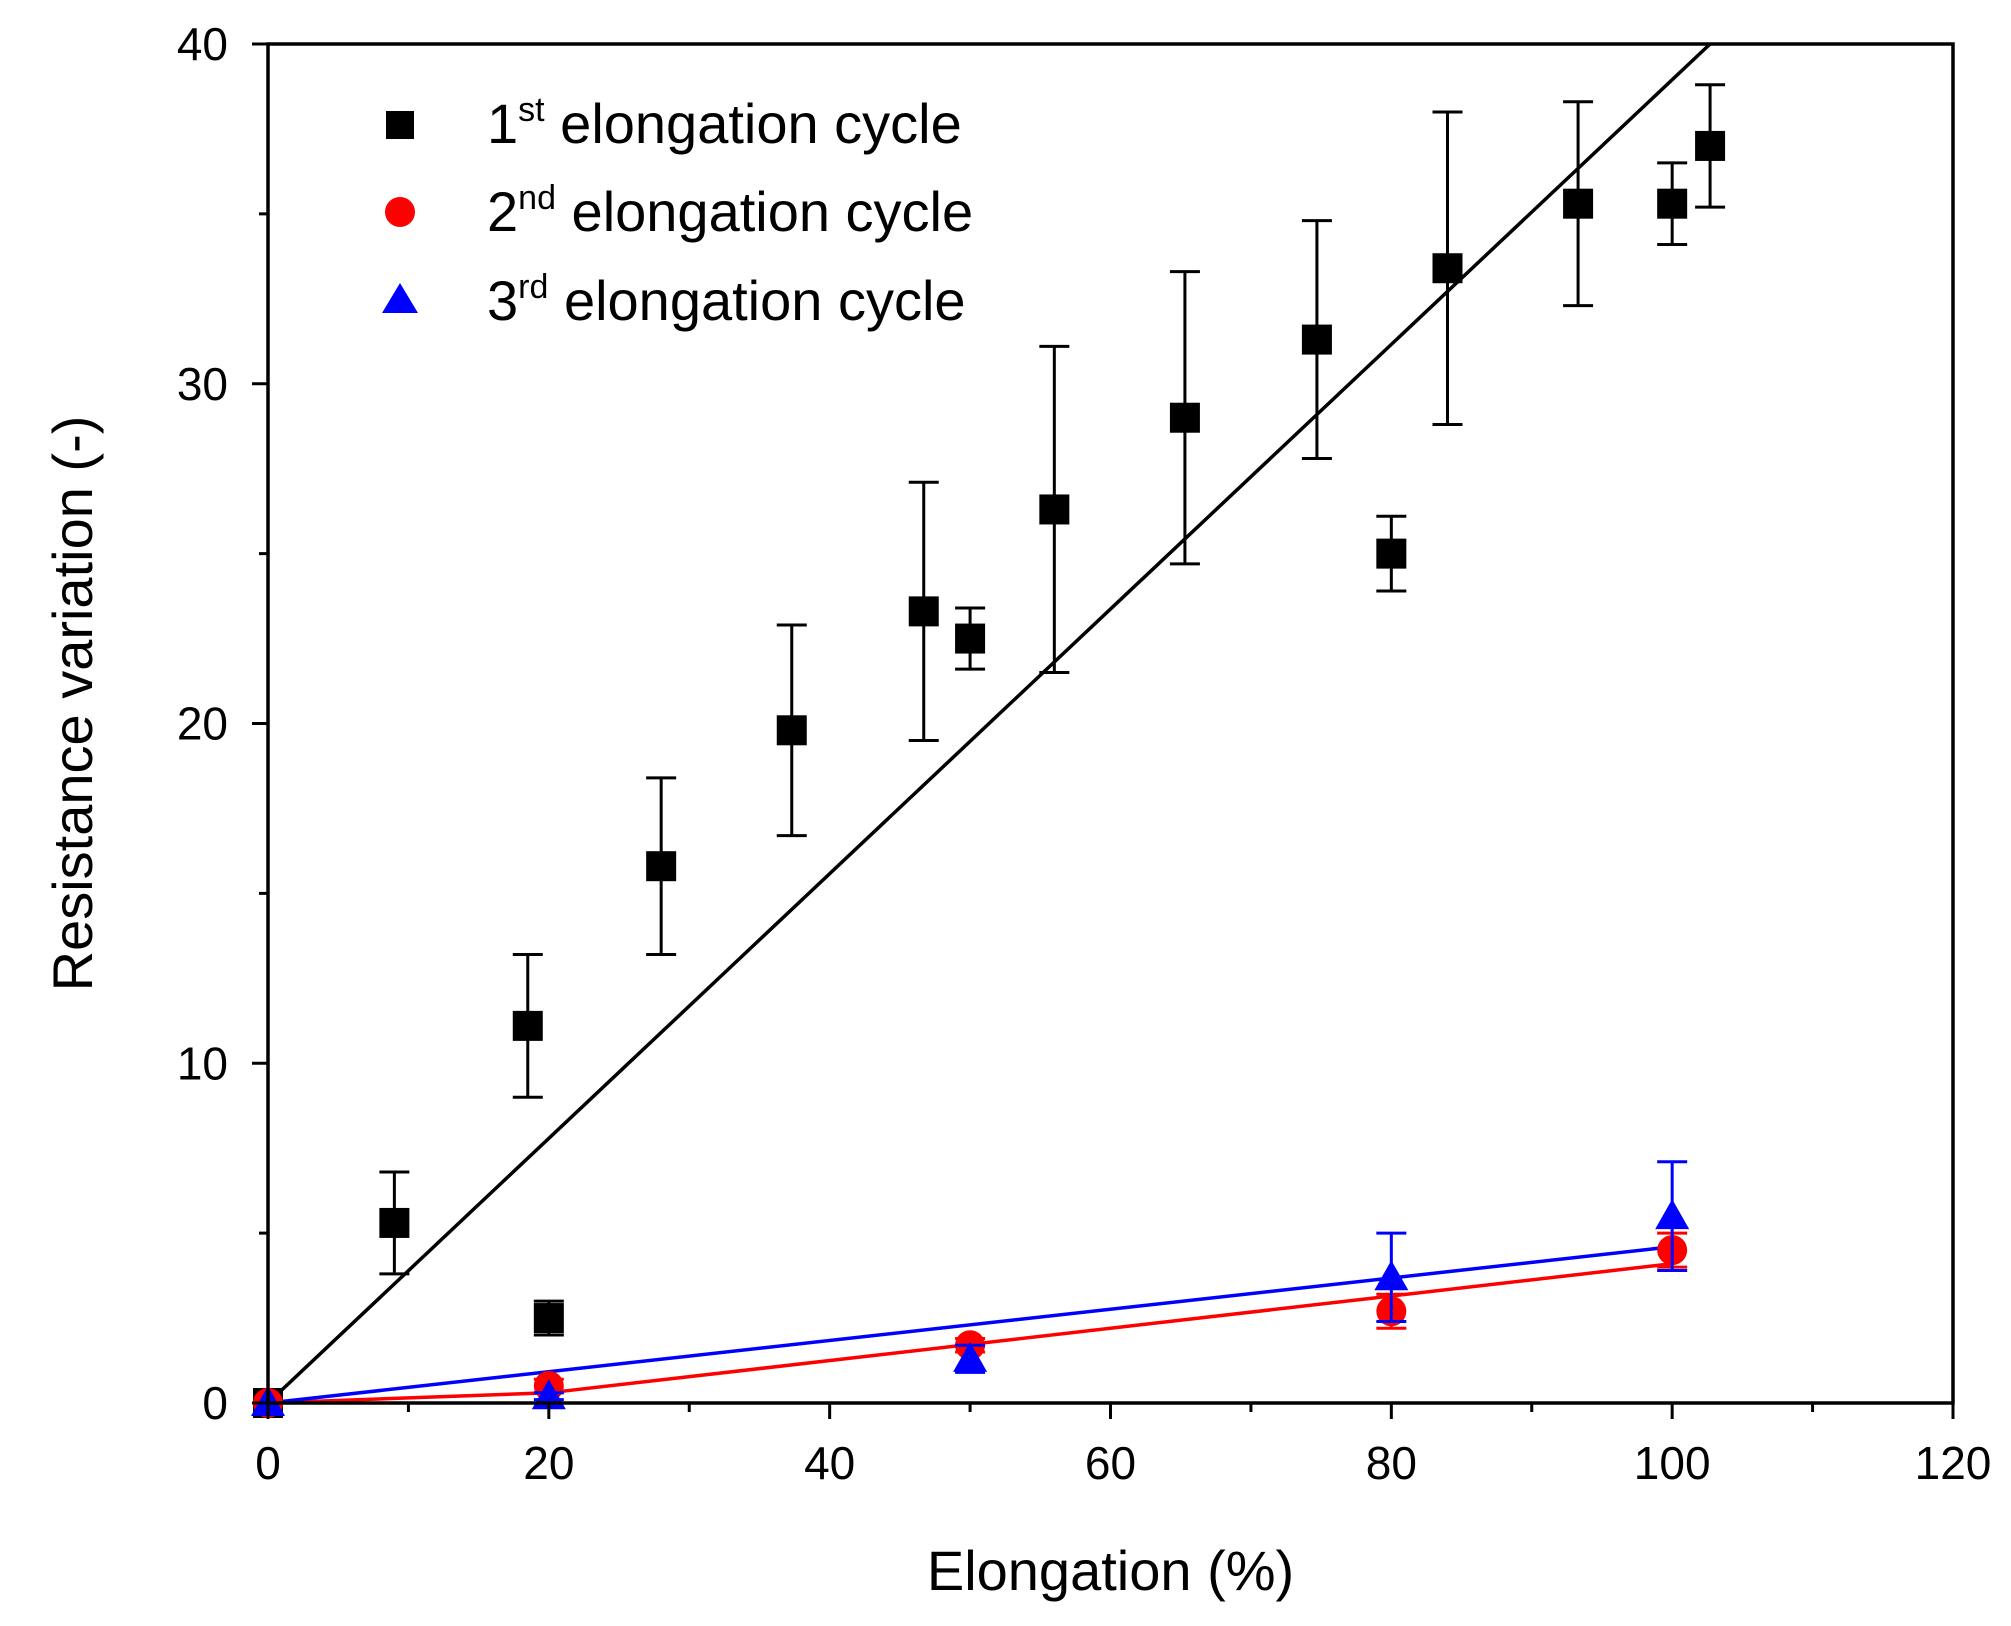 This screenshot has height=1626, width=2011. What do you see at coordinates (1953, 1463) in the screenshot?
I see `x-tick-label: 120` at bounding box center [1953, 1463].